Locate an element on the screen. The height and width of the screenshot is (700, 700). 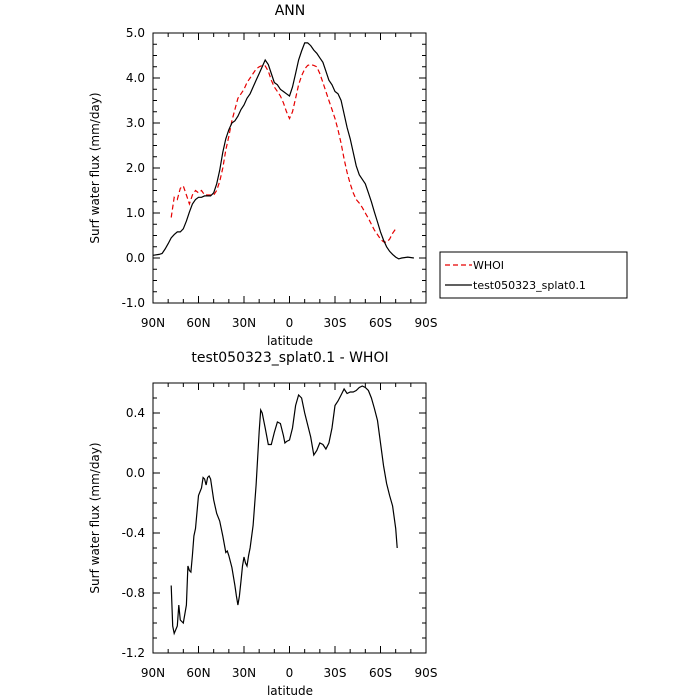
legend-label-test: test050323_splat0.1 is located at coordinates (529, 285).